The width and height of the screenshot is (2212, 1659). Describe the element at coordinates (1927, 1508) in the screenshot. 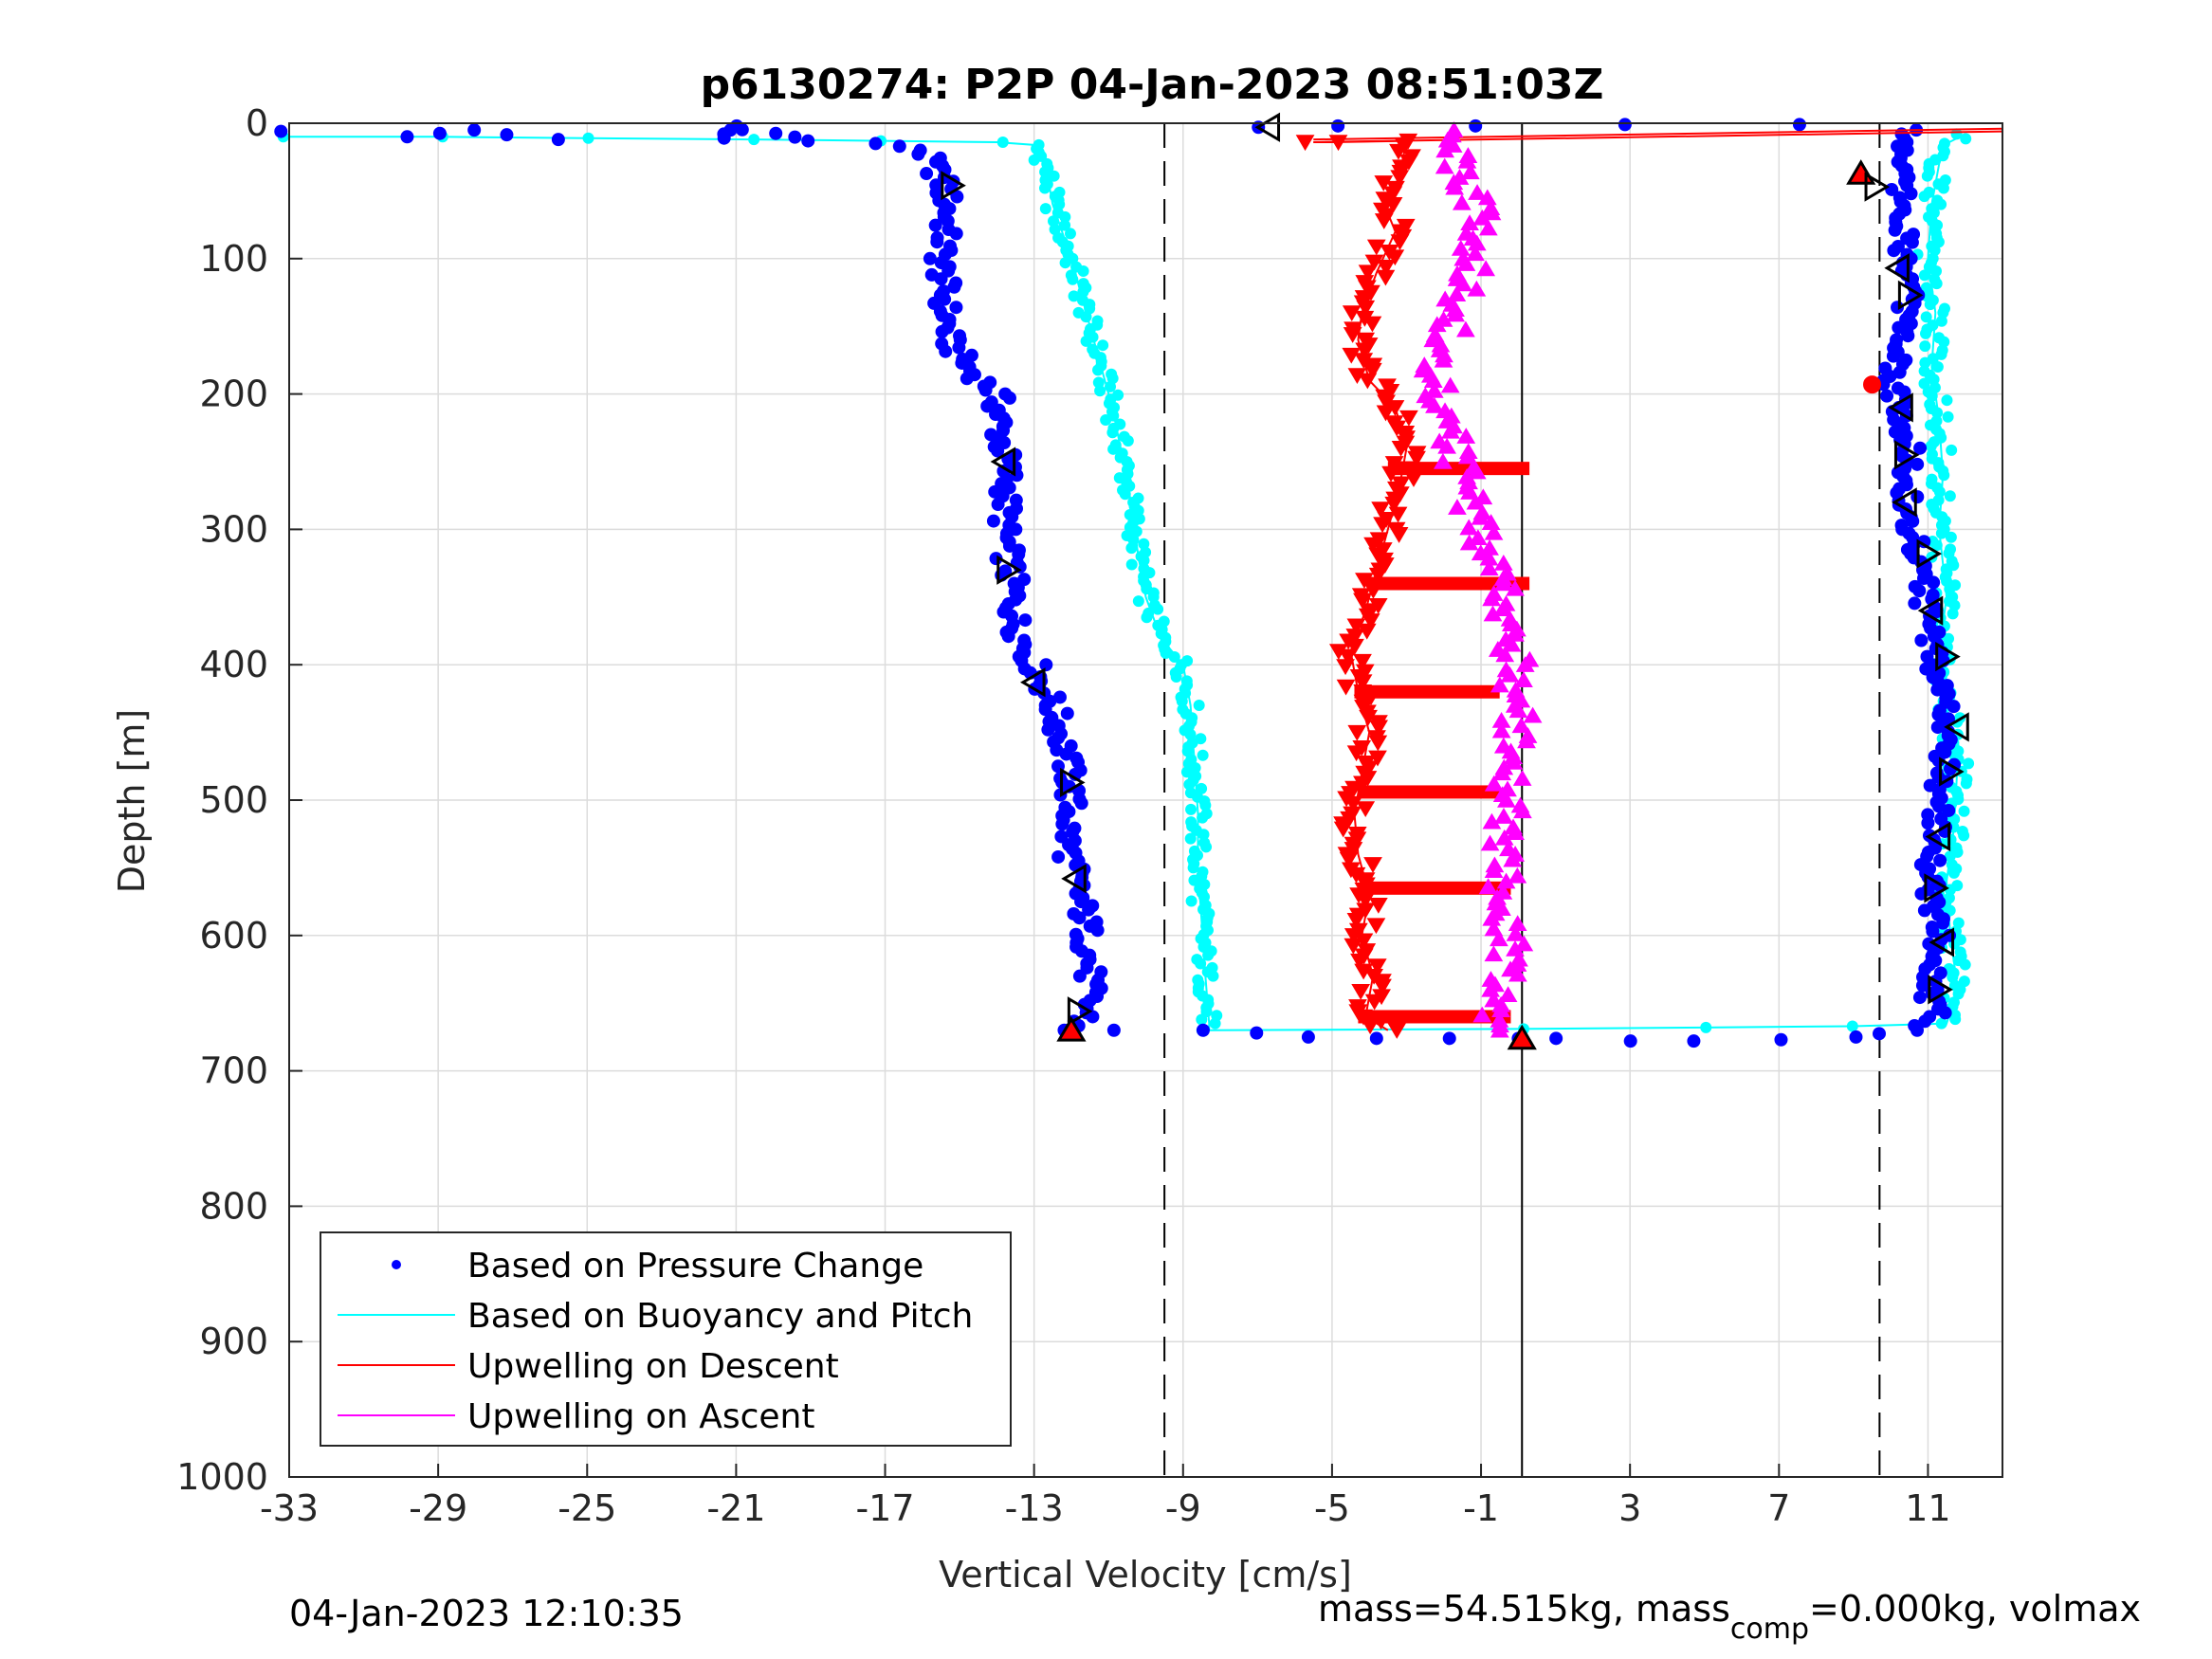

I see `x-tick-label: 11` at that location.